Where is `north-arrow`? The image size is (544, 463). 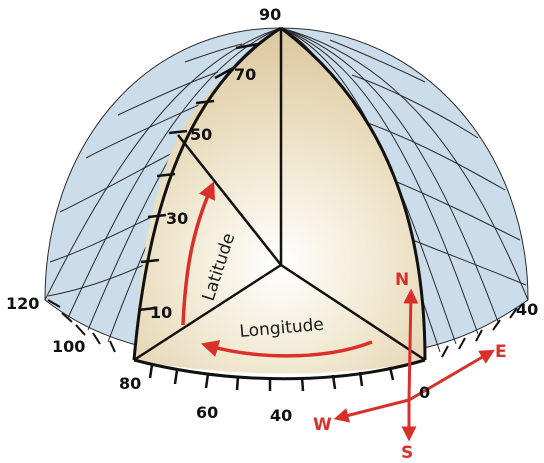
north-arrow is located at coordinates (411, 344).